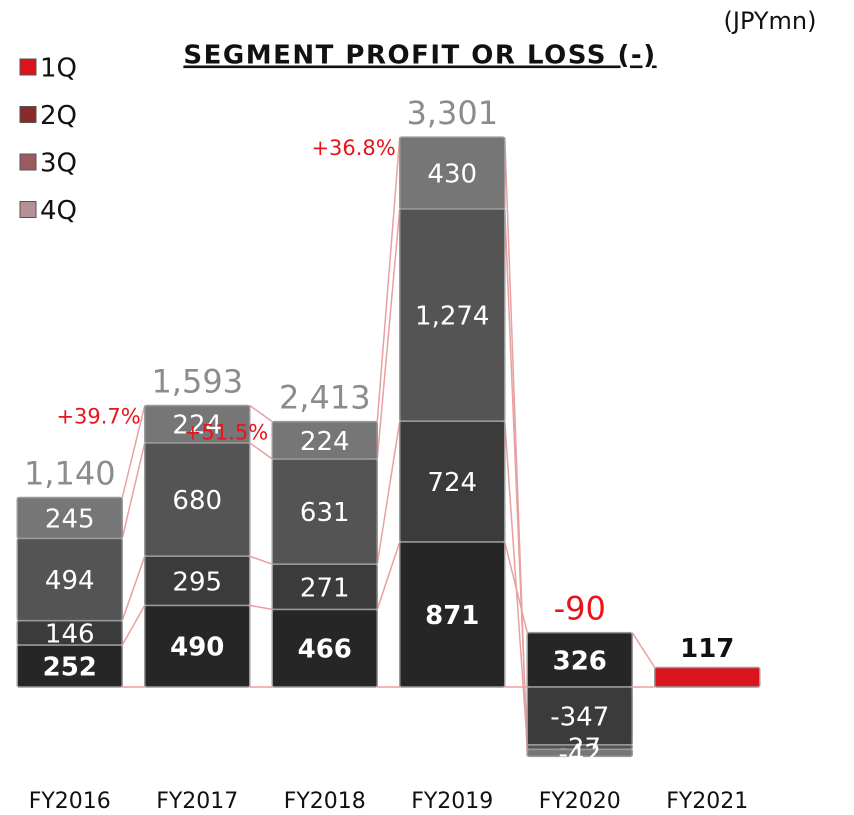 This screenshot has height=815, width=854. I want to click on legend-label: 1Q, so click(58, 69).